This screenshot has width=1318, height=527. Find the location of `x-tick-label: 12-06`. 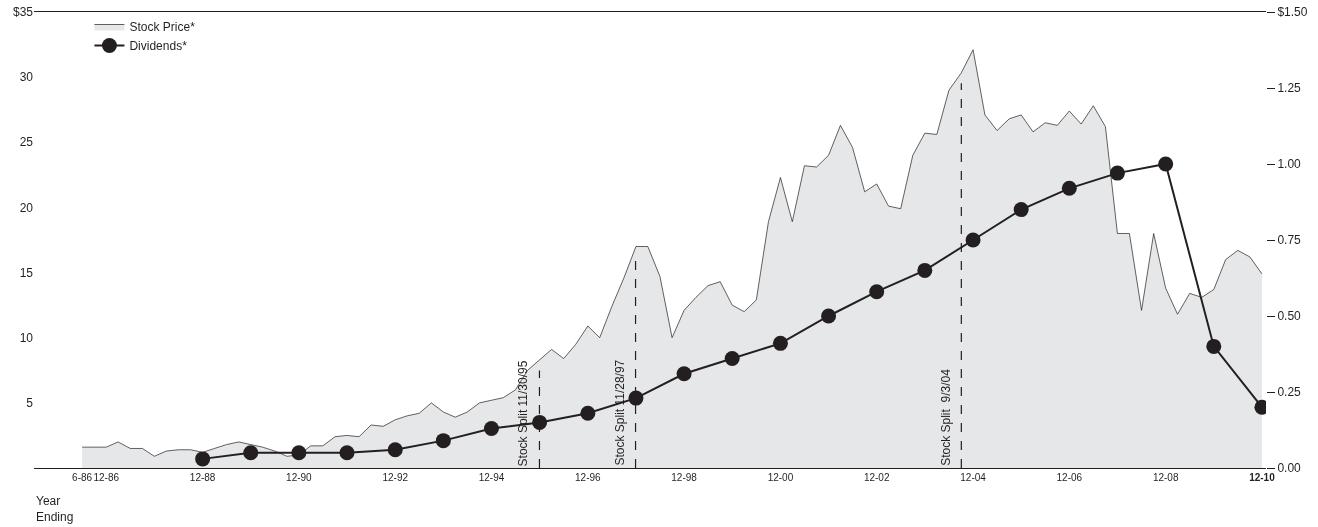

x-tick-label: 12-06 is located at coordinates (1069, 478).